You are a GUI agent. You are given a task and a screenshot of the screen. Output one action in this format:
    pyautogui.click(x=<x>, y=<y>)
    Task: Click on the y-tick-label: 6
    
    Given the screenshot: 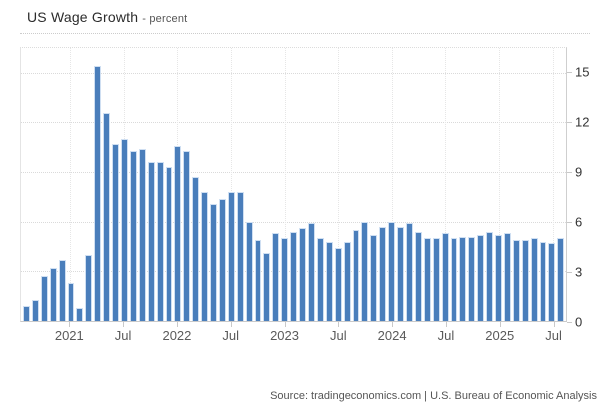 What is the action you would take?
    pyautogui.click(x=579, y=222)
    